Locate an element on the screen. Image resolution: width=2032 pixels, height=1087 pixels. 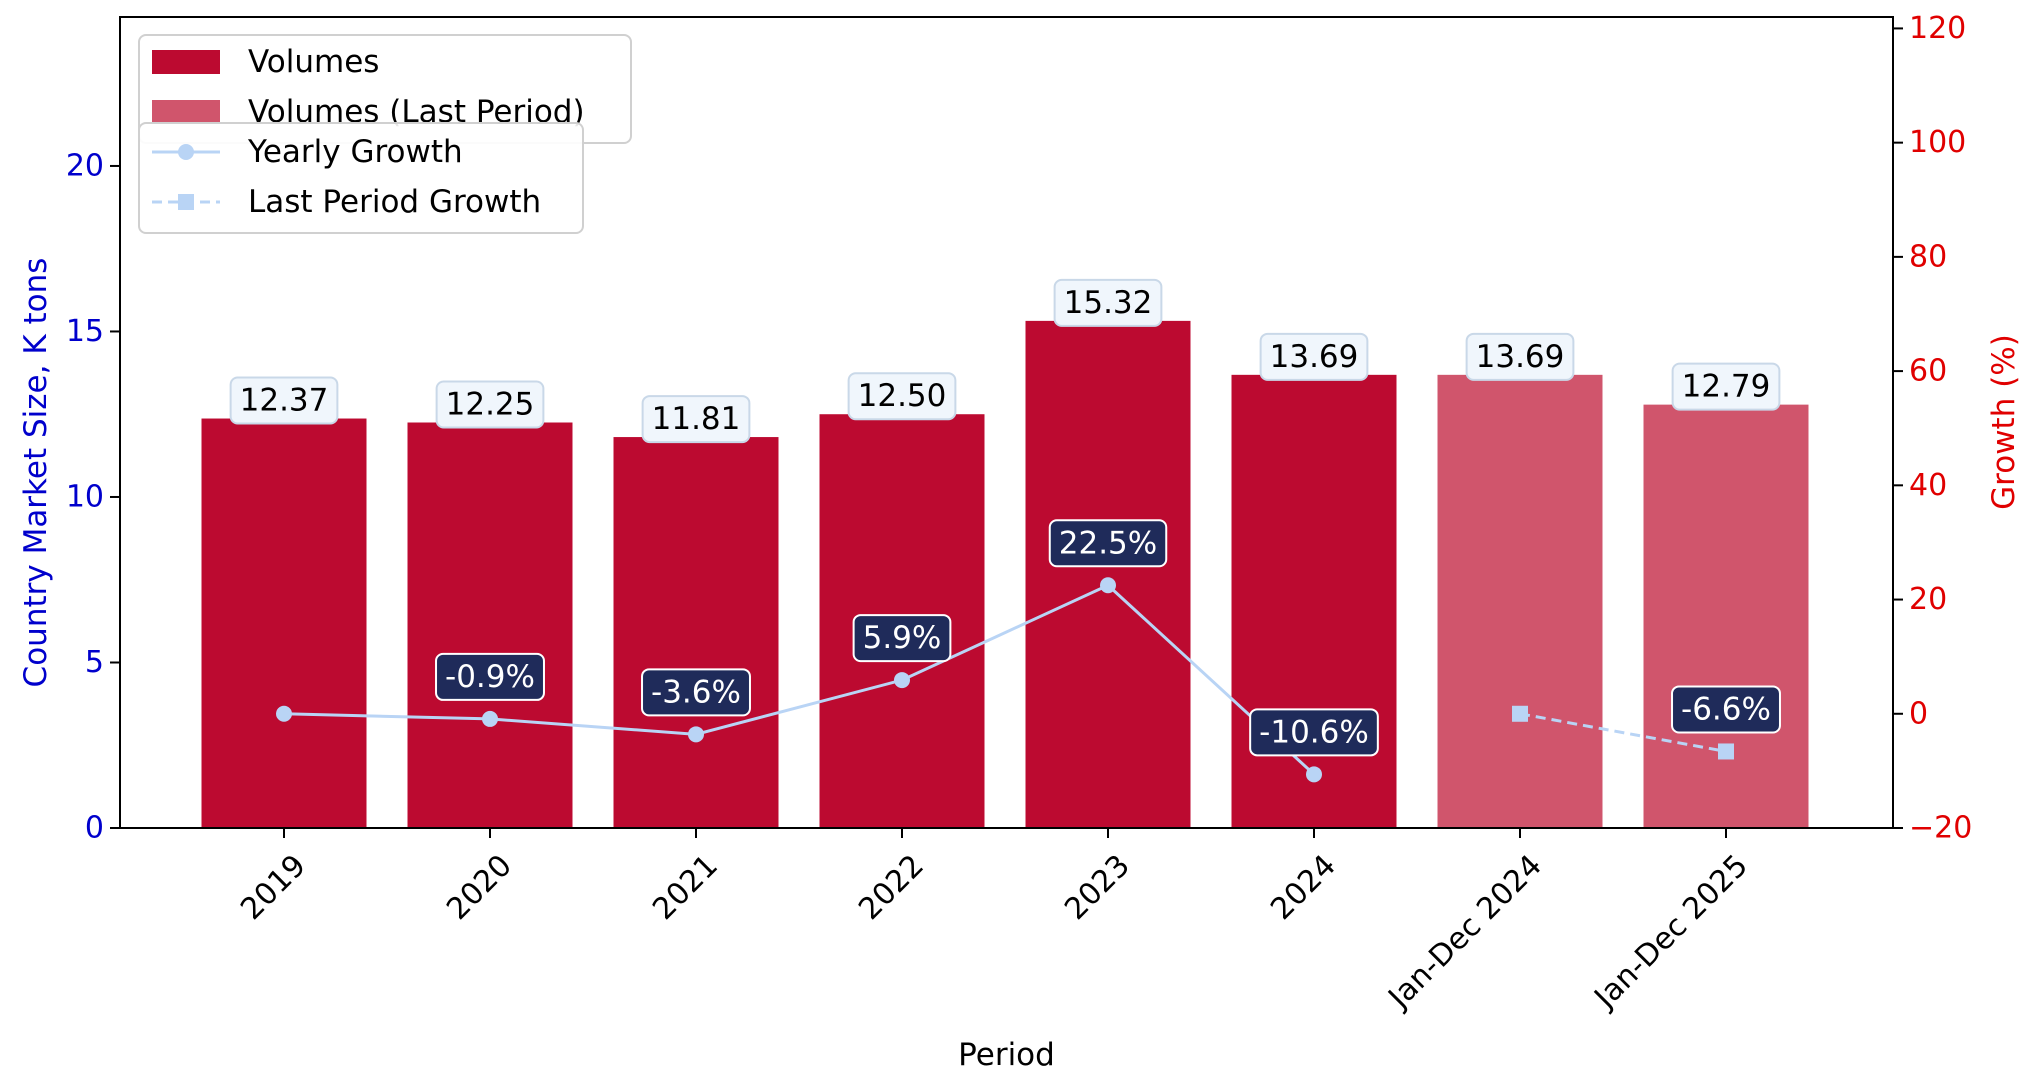
bar-jan-dec-2024 is located at coordinates (1520, 601).